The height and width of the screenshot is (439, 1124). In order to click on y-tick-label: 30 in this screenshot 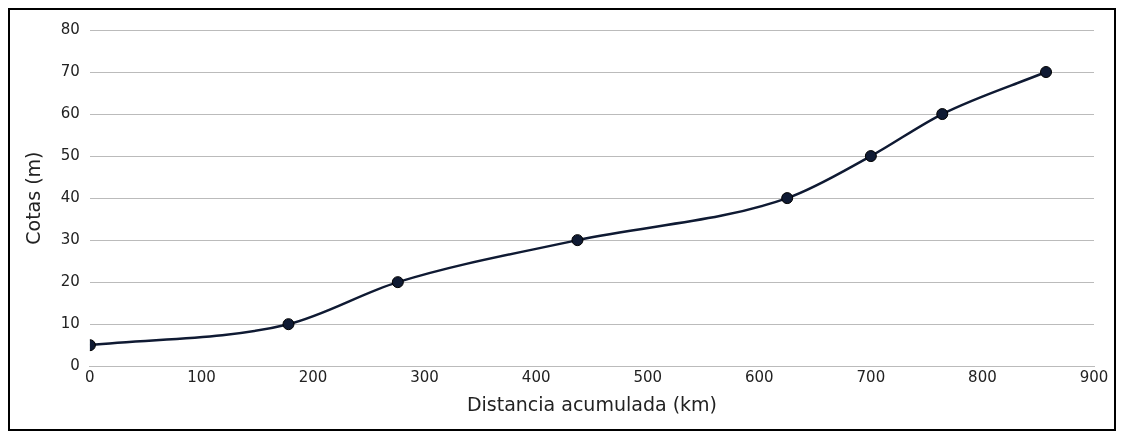, I will do `click(70, 239)`.